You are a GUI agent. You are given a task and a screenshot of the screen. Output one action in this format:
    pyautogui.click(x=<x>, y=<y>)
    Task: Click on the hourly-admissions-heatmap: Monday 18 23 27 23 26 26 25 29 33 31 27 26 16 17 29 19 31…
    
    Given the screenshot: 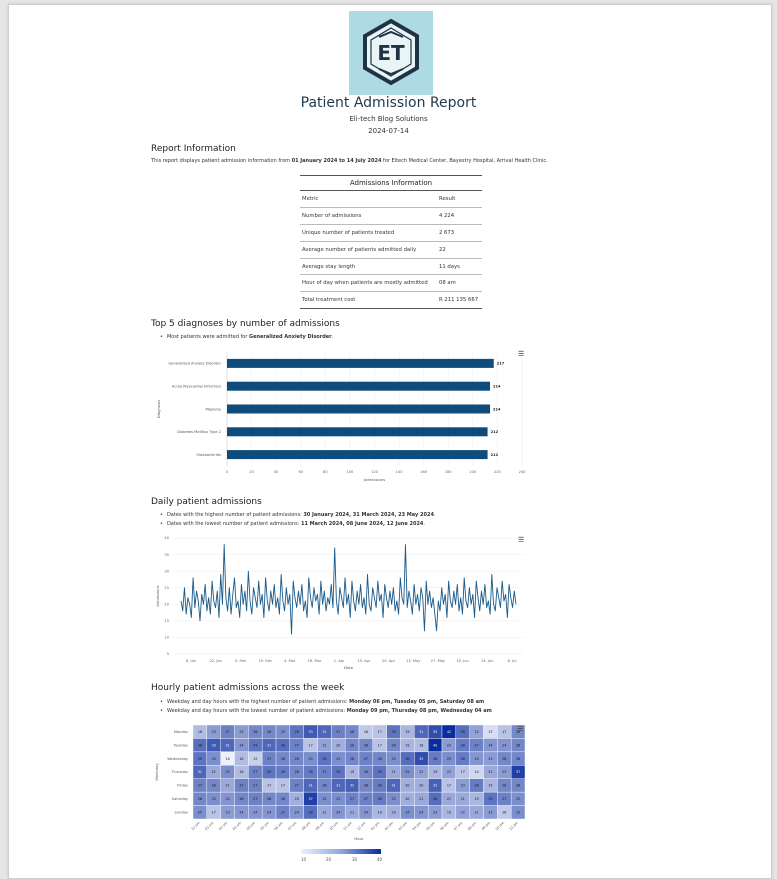 What is the action you would take?
    pyautogui.click(x=340, y=782)
    